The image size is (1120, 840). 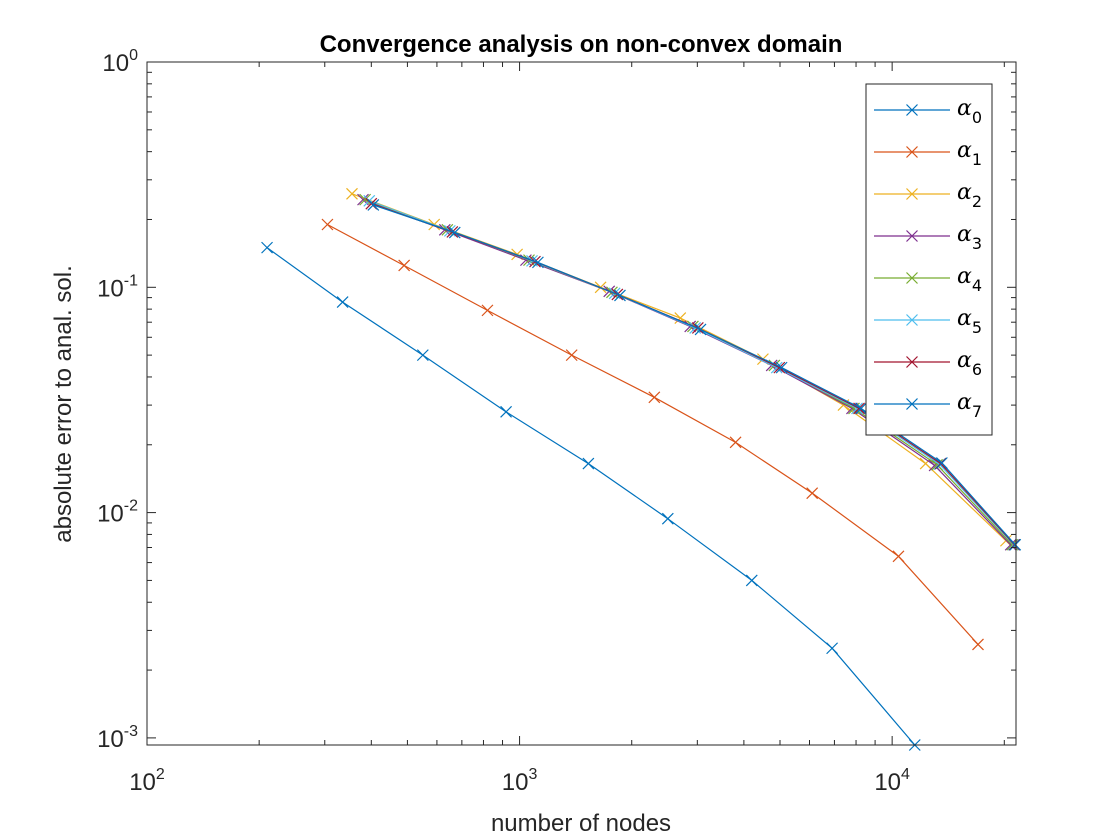 I want to click on legend-entry: α4, so click(x=928, y=279).